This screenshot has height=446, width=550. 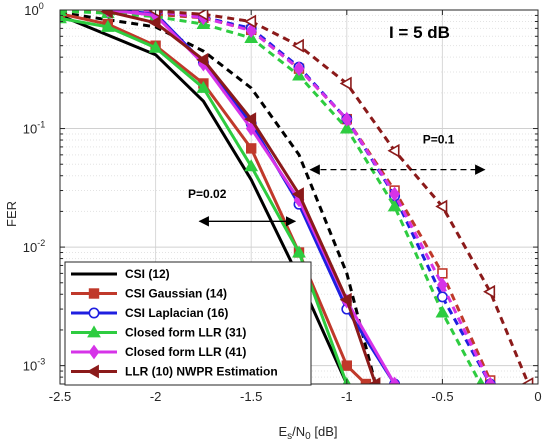 I want to click on legend-box, so click(x=188, y=323).